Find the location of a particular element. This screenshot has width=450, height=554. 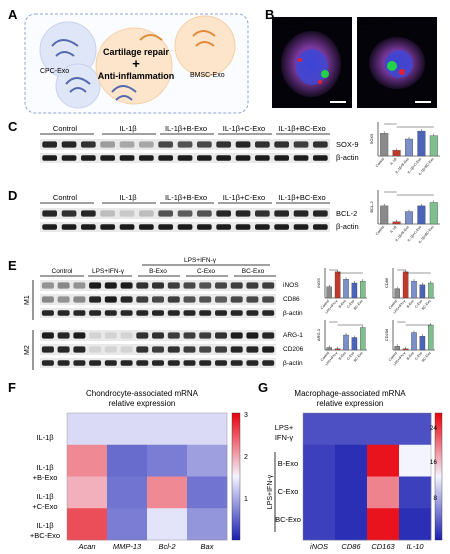

y-axis-label: ARG-1 is located at coordinates (318, 334).